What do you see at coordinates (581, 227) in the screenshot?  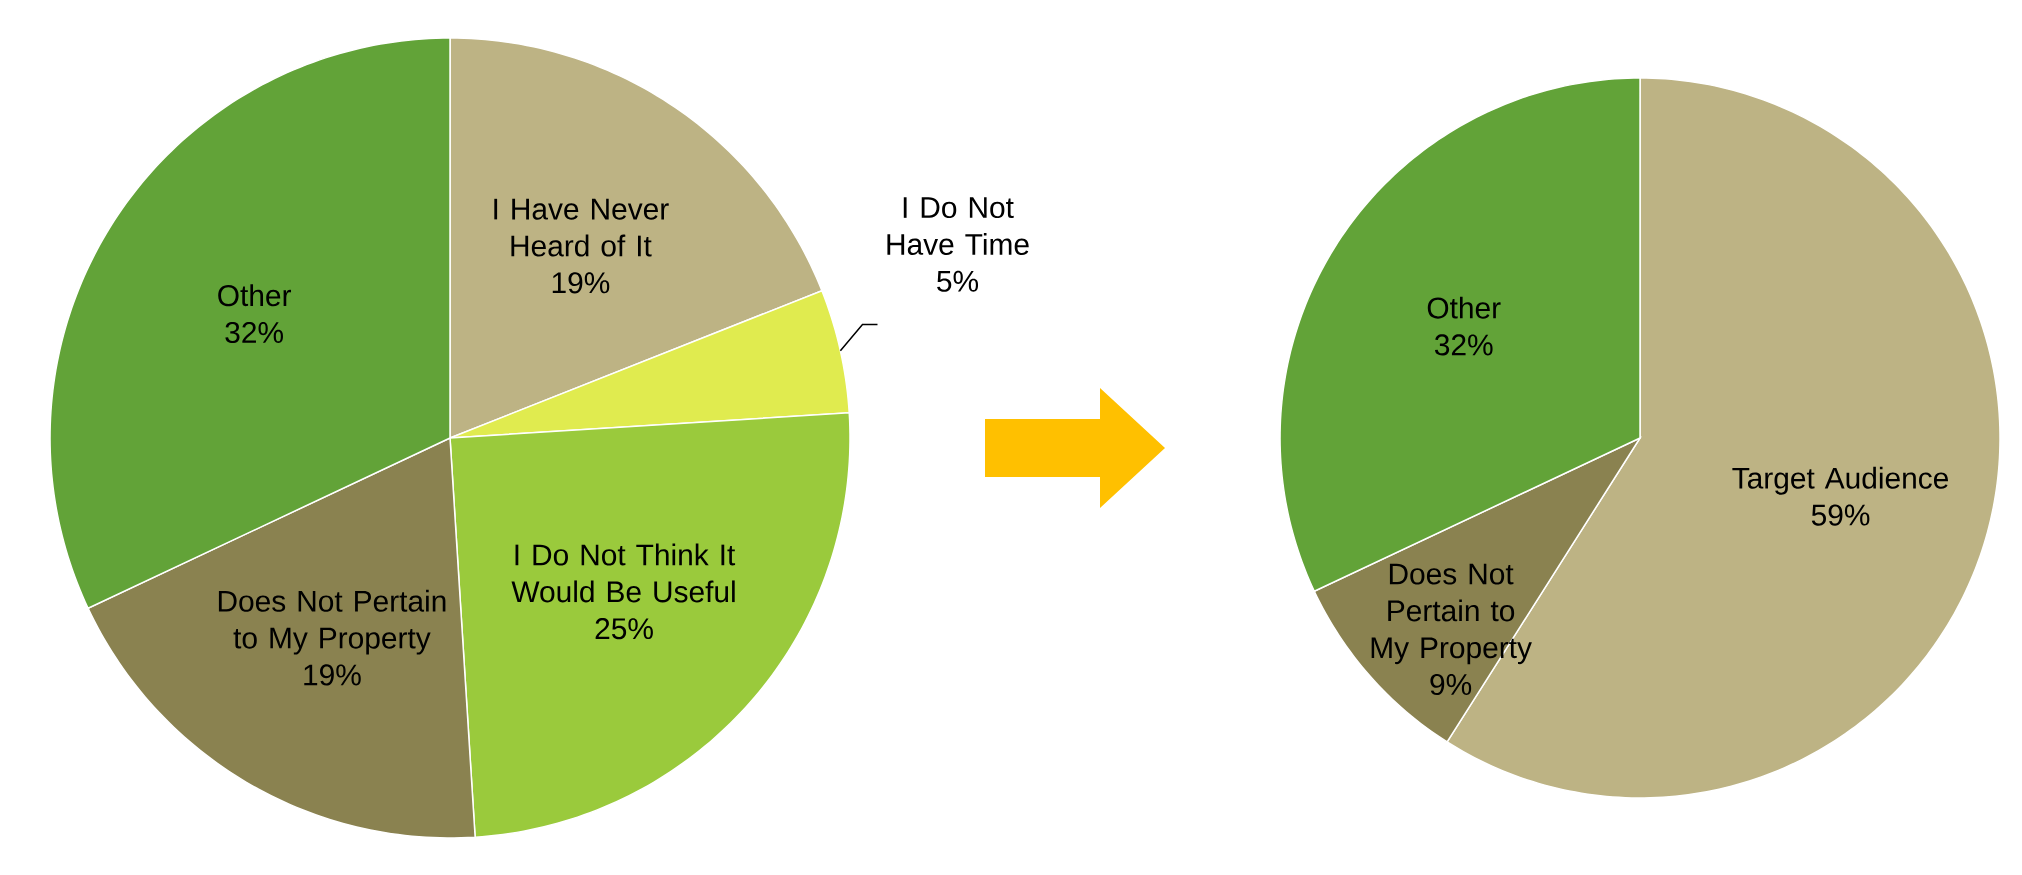 I see `slice-label: I Have Never Heard of It` at bounding box center [581, 227].